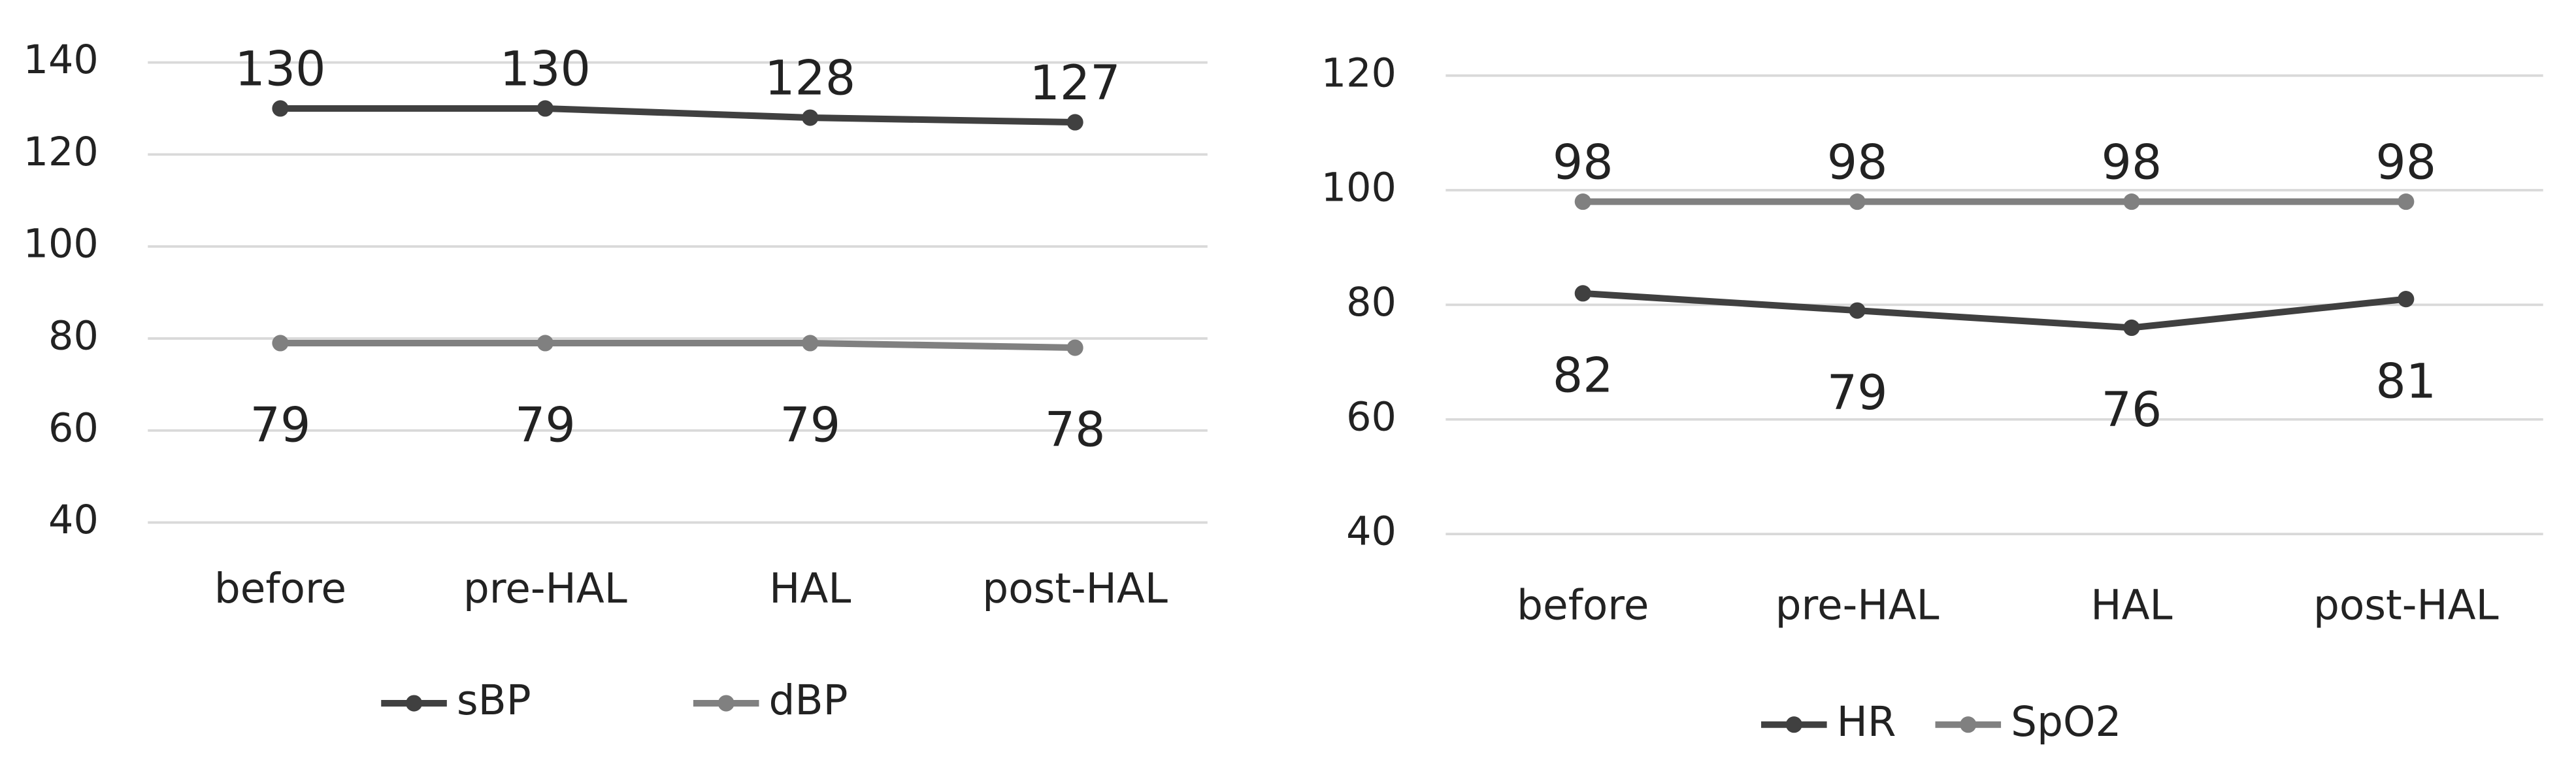  What do you see at coordinates (2405, 382) in the screenshot?
I see `data-label: 81` at bounding box center [2405, 382].